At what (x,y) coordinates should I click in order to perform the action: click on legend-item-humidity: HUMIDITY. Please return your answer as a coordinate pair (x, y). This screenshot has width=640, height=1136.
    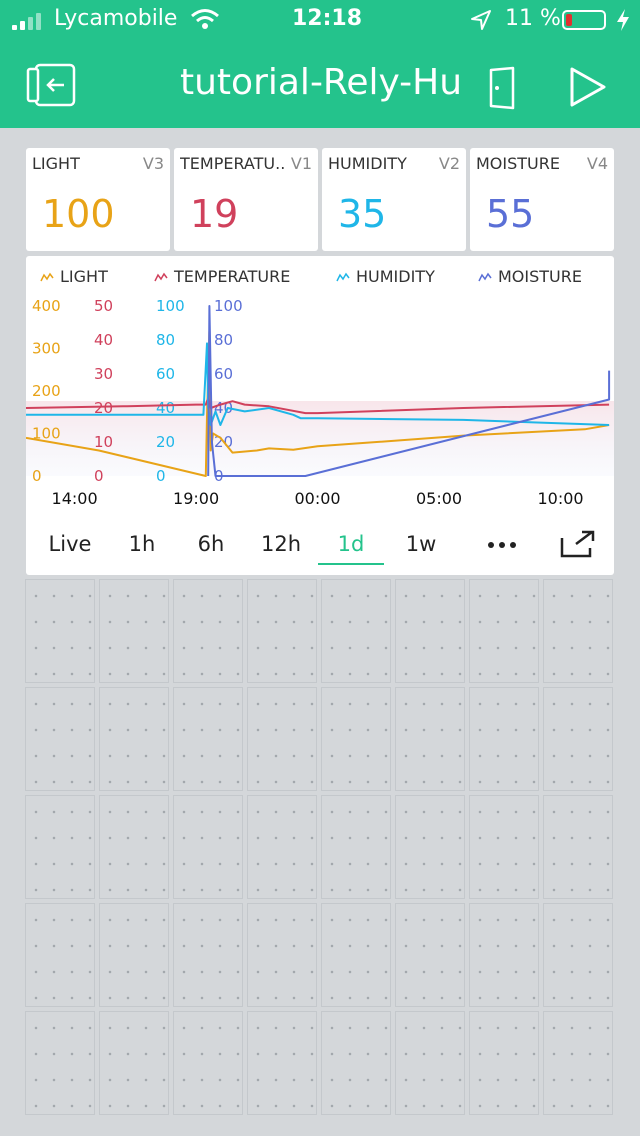
    Looking at the image, I should click on (385, 276).